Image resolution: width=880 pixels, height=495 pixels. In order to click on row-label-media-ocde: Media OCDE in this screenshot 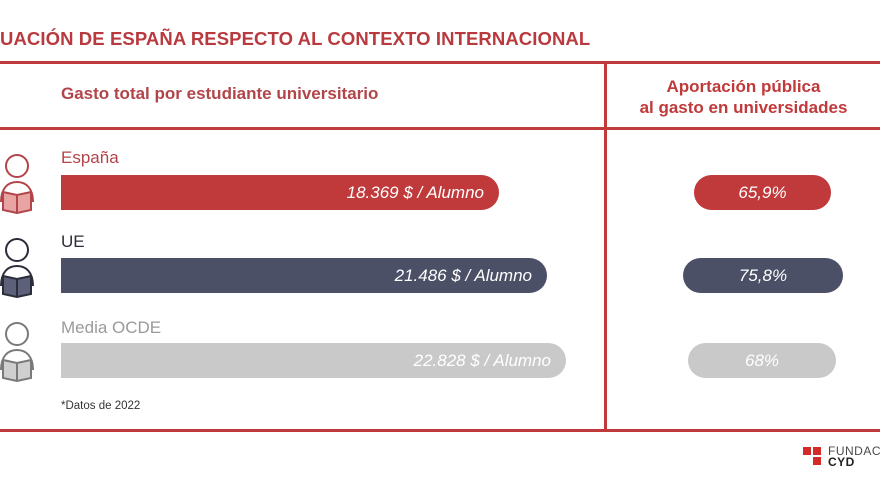, I will do `click(111, 327)`.